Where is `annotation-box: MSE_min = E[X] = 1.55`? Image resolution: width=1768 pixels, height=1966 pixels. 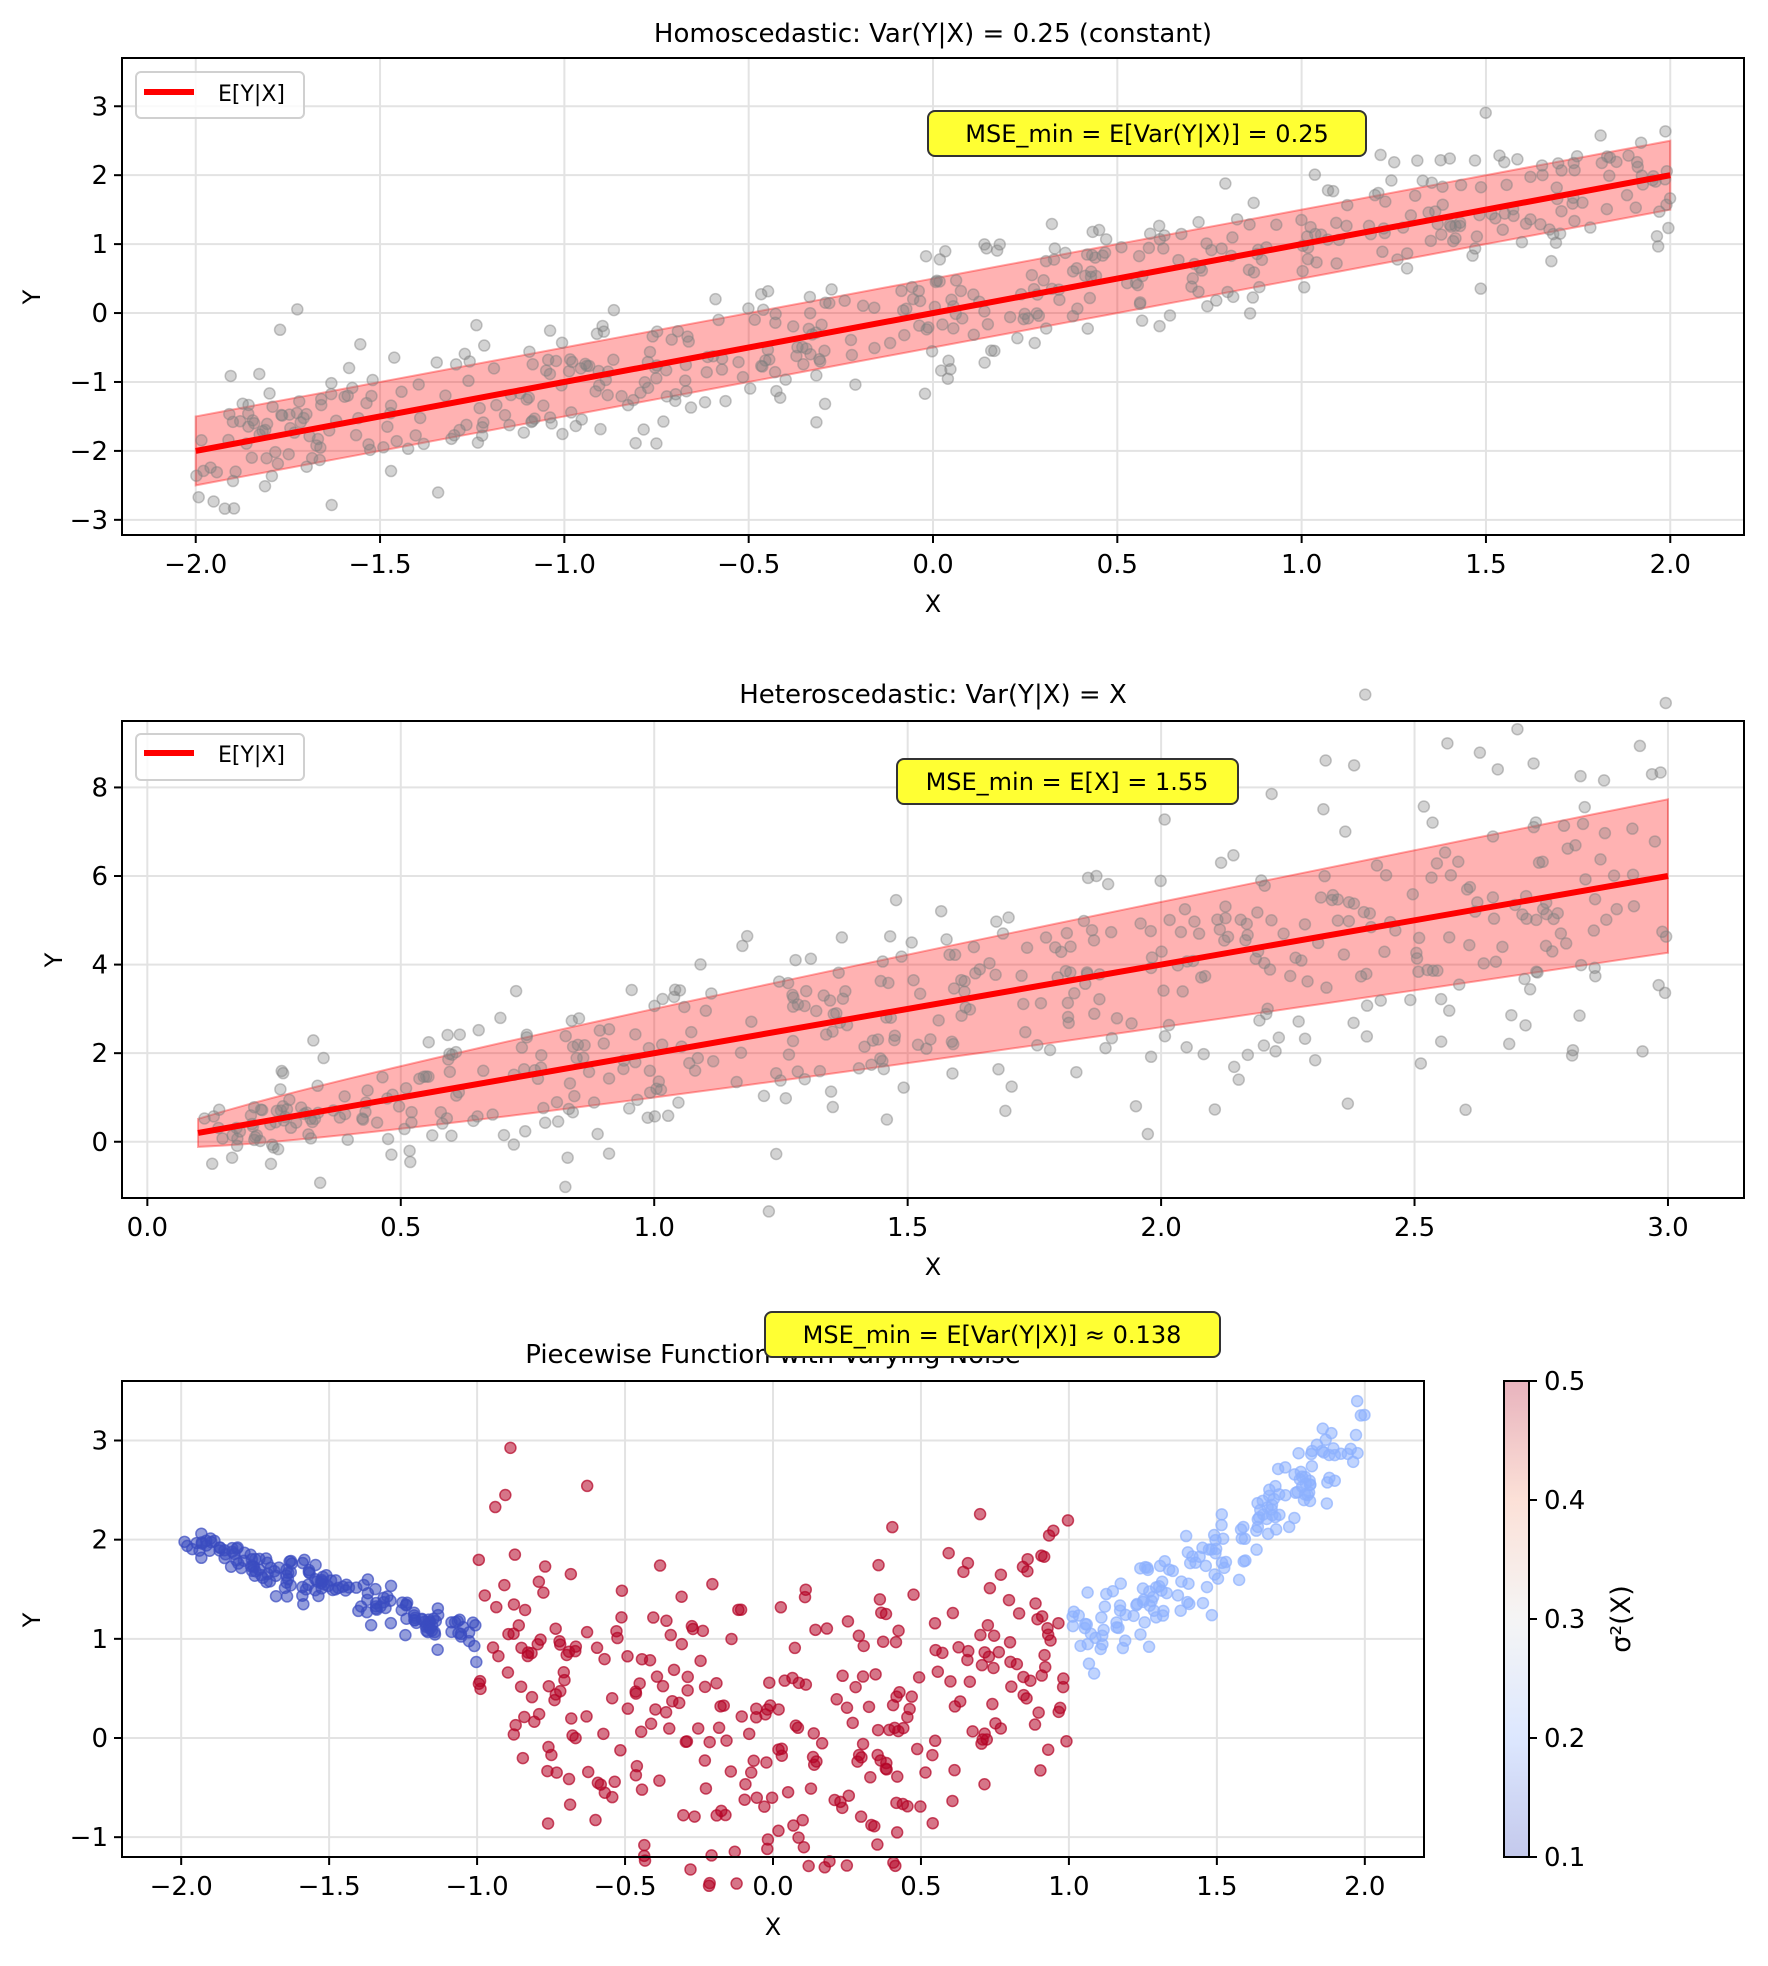 annotation-box: MSE_min = E[X] = 1.55 is located at coordinates (1067, 781).